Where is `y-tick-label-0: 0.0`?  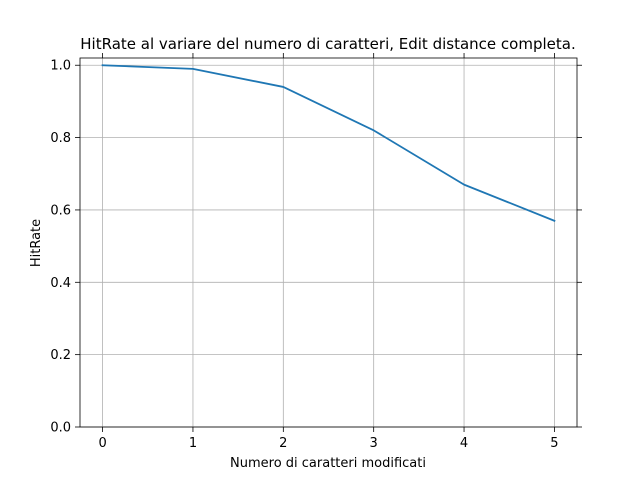 y-tick-label-0: 0.0 is located at coordinates (60, 428).